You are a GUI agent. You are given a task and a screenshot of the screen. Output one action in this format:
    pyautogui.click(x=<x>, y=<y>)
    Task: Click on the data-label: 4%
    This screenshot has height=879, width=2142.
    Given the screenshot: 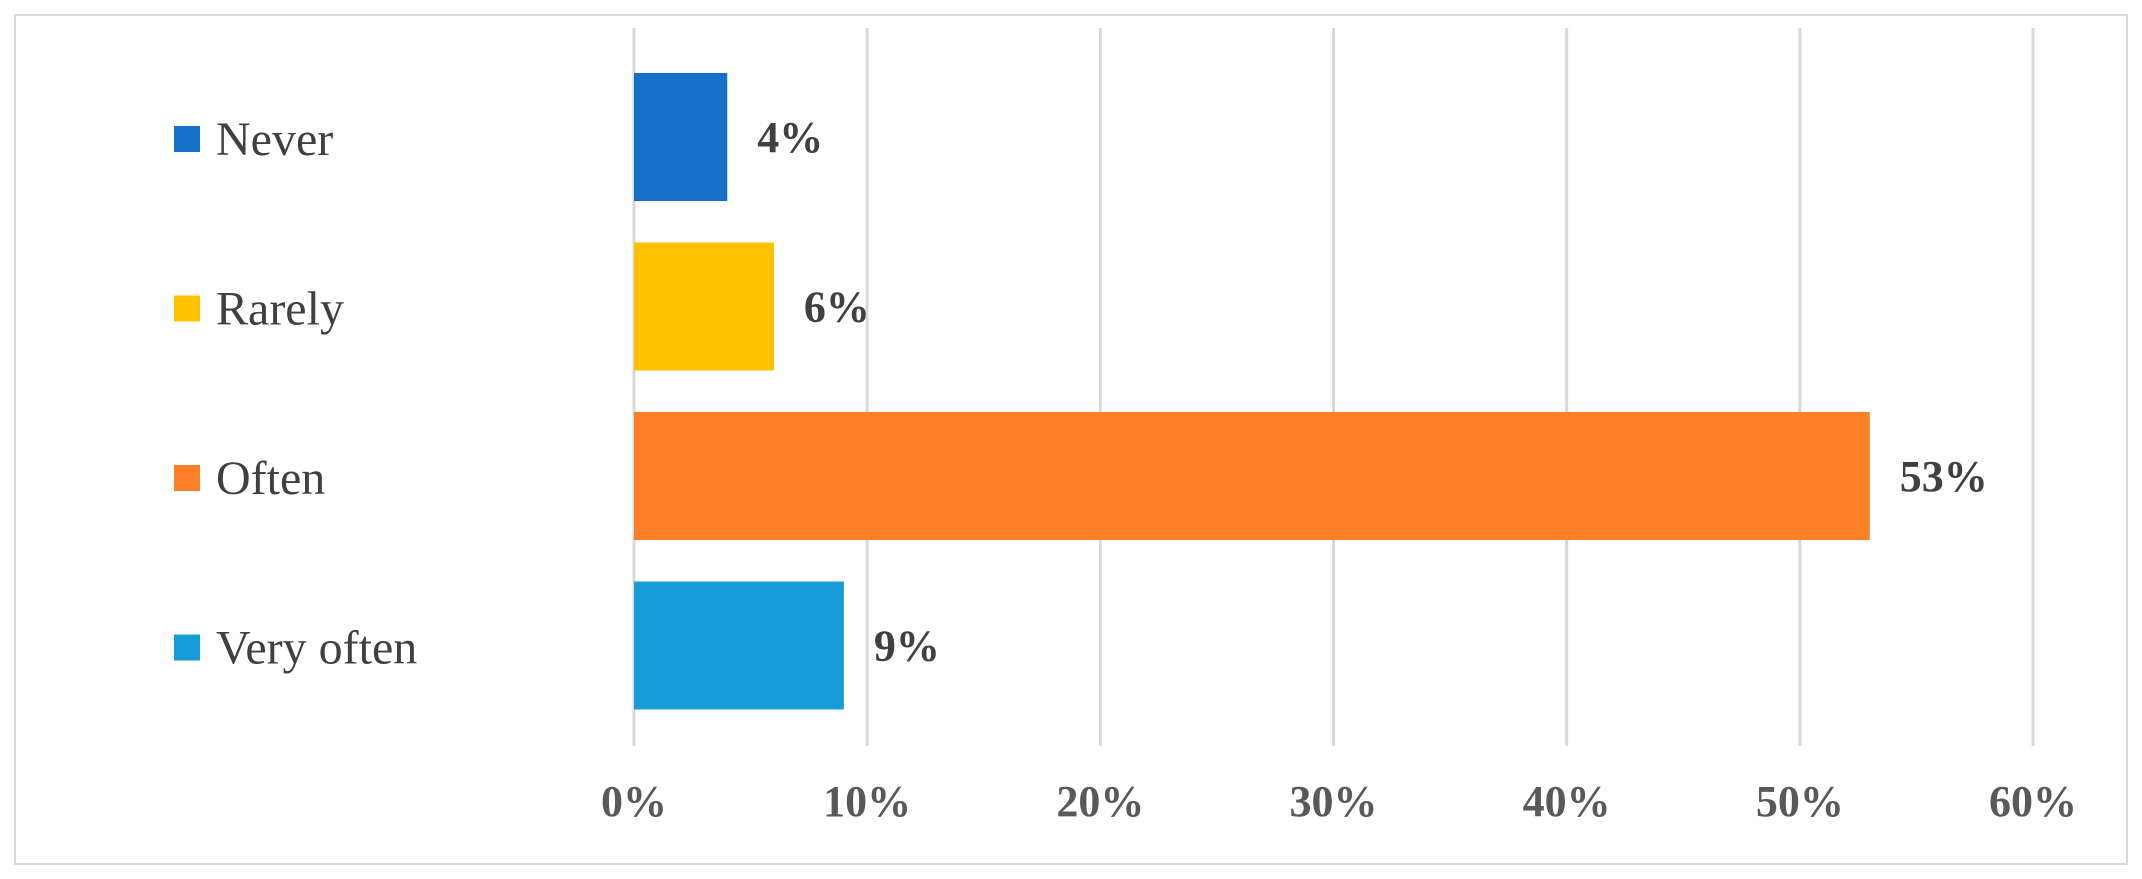 What is the action you would take?
    pyautogui.click(x=790, y=137)
    